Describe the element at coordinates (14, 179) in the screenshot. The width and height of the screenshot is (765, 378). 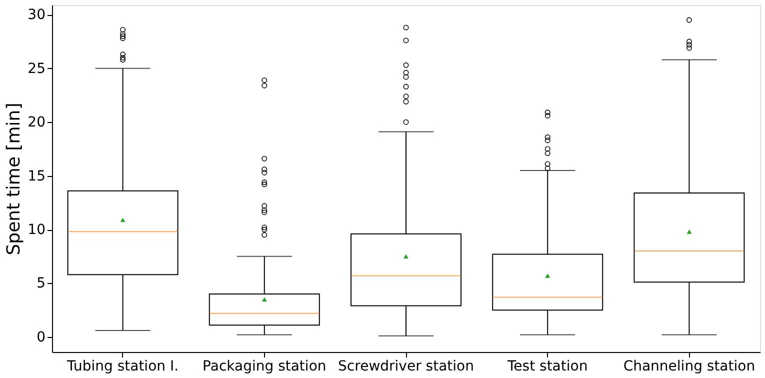
I see `y-axis-title: Spent time [min]` at that location.